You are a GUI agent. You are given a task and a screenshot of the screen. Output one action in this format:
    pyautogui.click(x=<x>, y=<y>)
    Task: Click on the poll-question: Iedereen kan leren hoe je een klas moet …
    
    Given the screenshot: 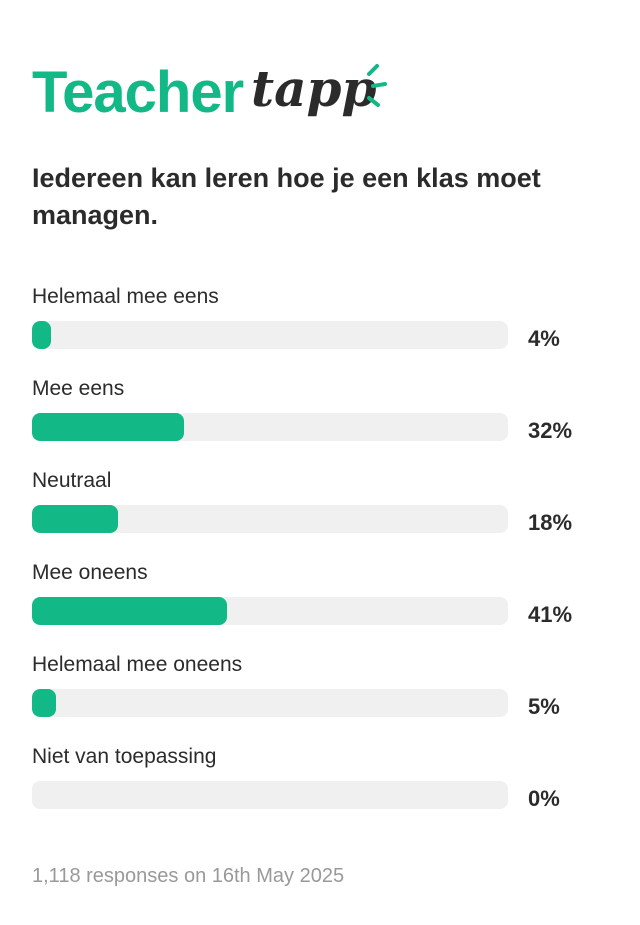 What is the action you would take?
    pyautogui.click(x=286, y=196)
    